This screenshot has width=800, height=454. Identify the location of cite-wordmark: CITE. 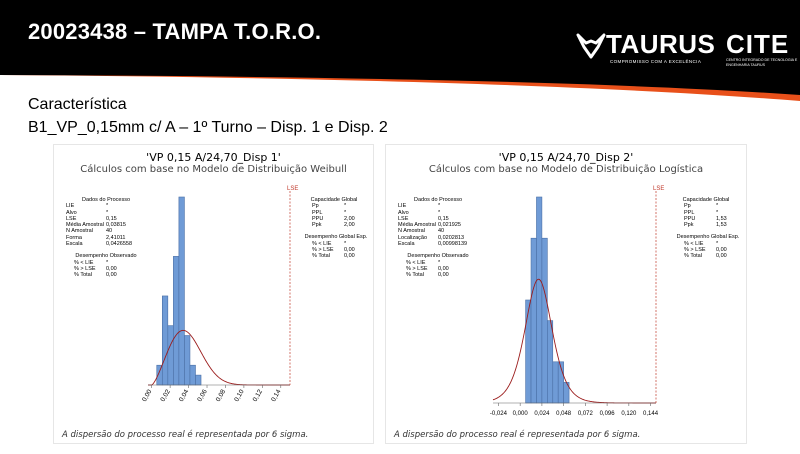
(758, 44).